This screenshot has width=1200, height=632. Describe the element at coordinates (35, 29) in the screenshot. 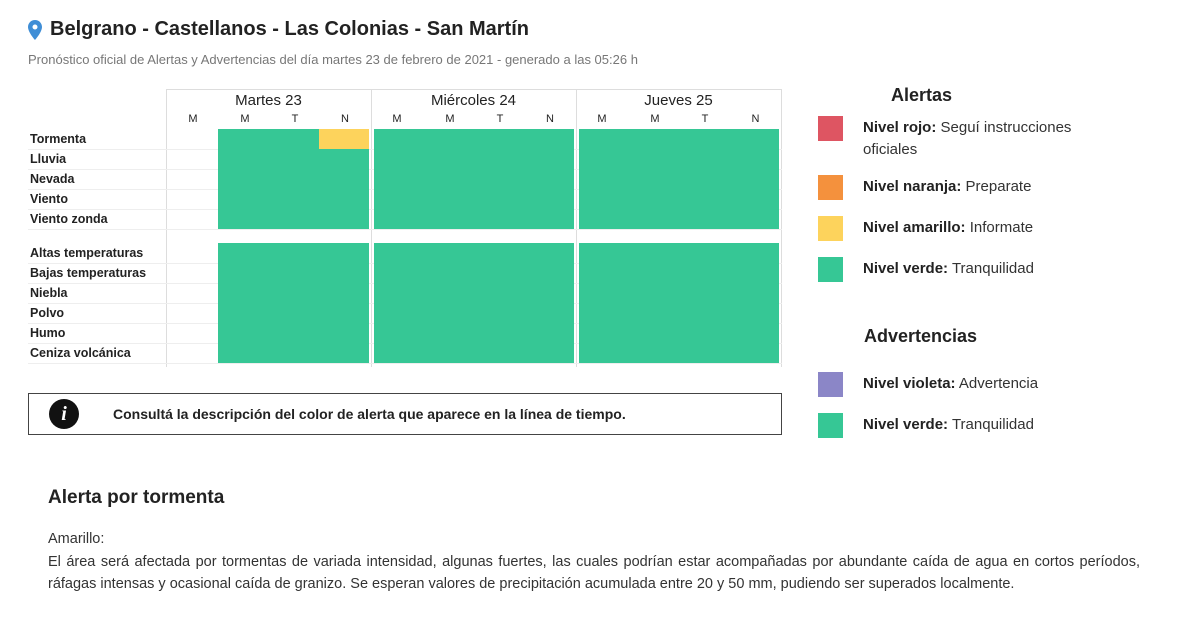

I see `location-pin-icon` at that location.